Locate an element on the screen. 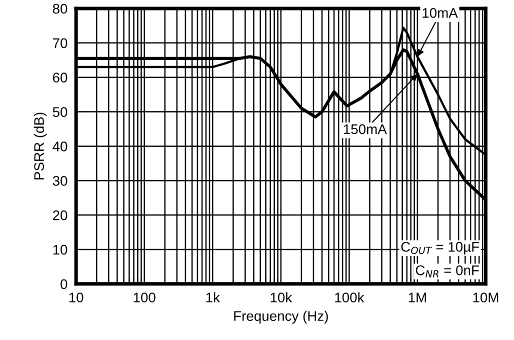 The width and height of the screenshot is (514, 340). y-tick-label: 0 is located at coordinates (64, 284).